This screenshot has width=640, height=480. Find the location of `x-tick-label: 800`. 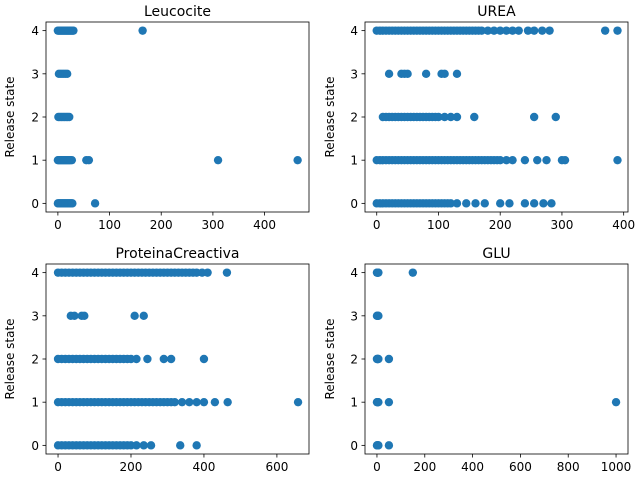

x-tick-label: 800 is located at coordinates (568, 467).